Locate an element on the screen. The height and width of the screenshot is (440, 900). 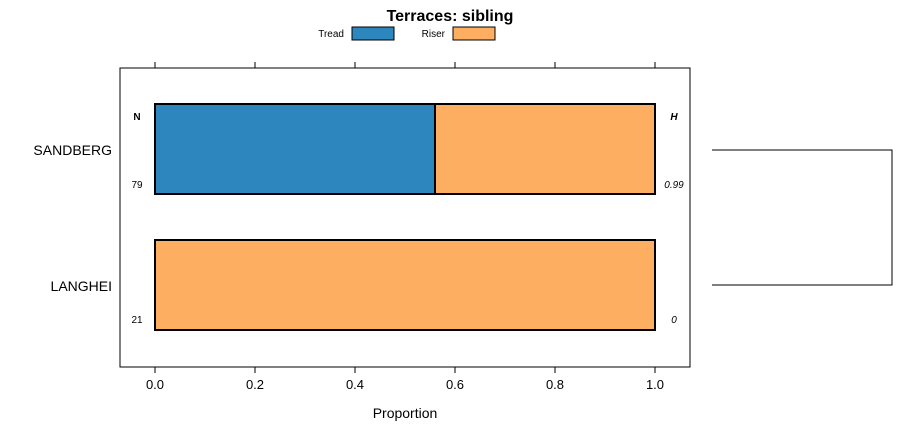
category-label-langhei: LANGHEI is located at coordinates (81, 286).